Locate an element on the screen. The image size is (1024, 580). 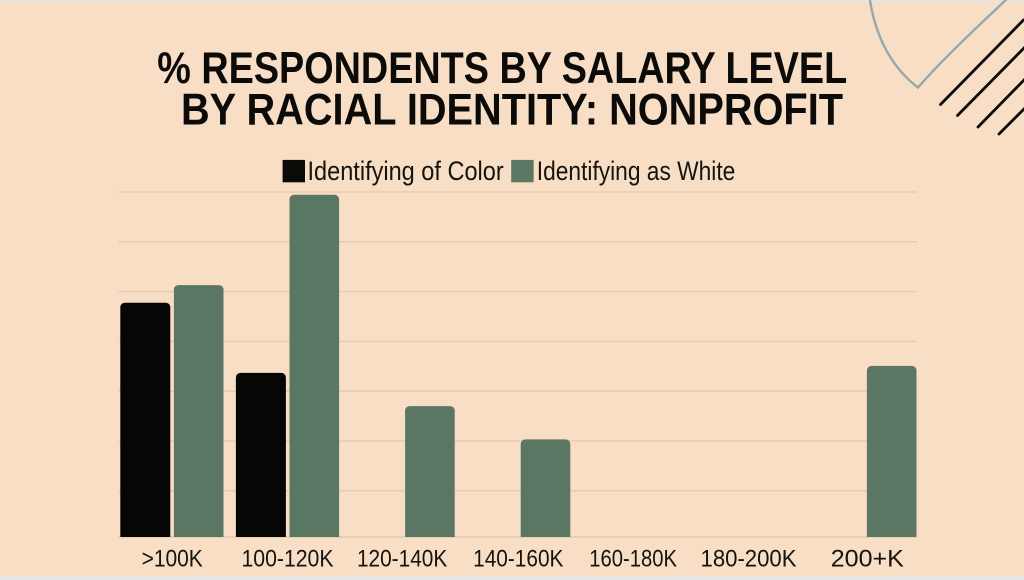
svg-text: Identifying as White is located at coordinates (636, 171).